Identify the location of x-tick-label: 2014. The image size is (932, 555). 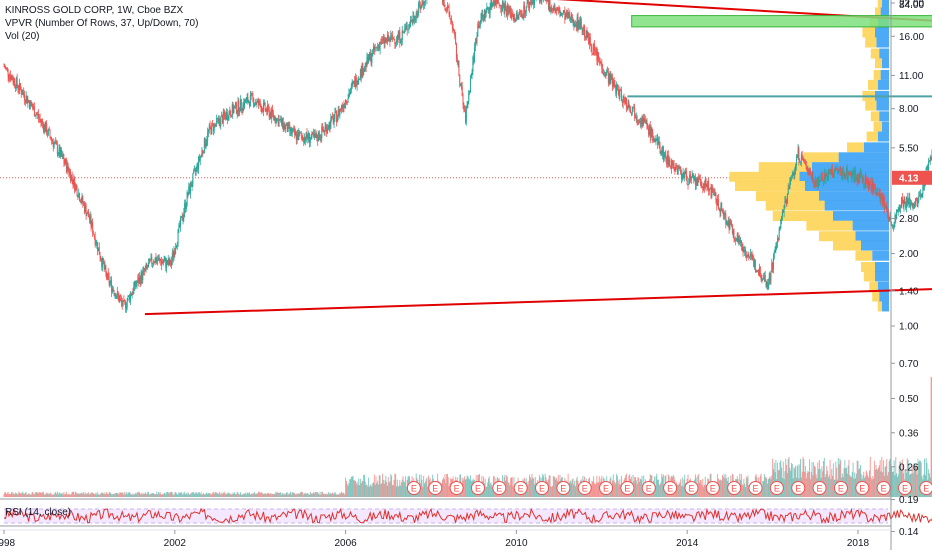
(687, 543).